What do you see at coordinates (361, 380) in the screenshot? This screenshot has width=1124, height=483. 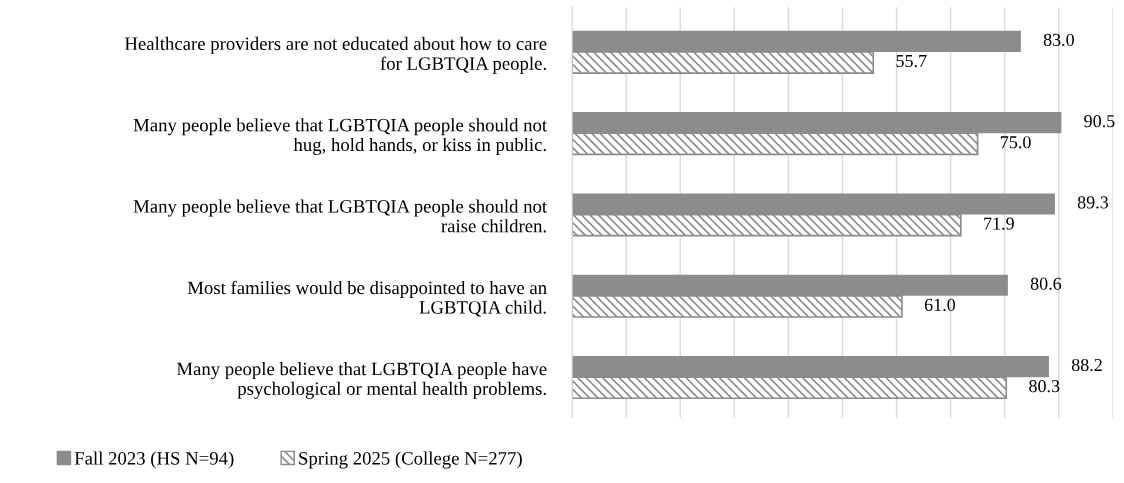 I see `y-tick-label: Many people believe that LGBTQIA people have psychological or mental health problems.` at bounding box center [361, 380].